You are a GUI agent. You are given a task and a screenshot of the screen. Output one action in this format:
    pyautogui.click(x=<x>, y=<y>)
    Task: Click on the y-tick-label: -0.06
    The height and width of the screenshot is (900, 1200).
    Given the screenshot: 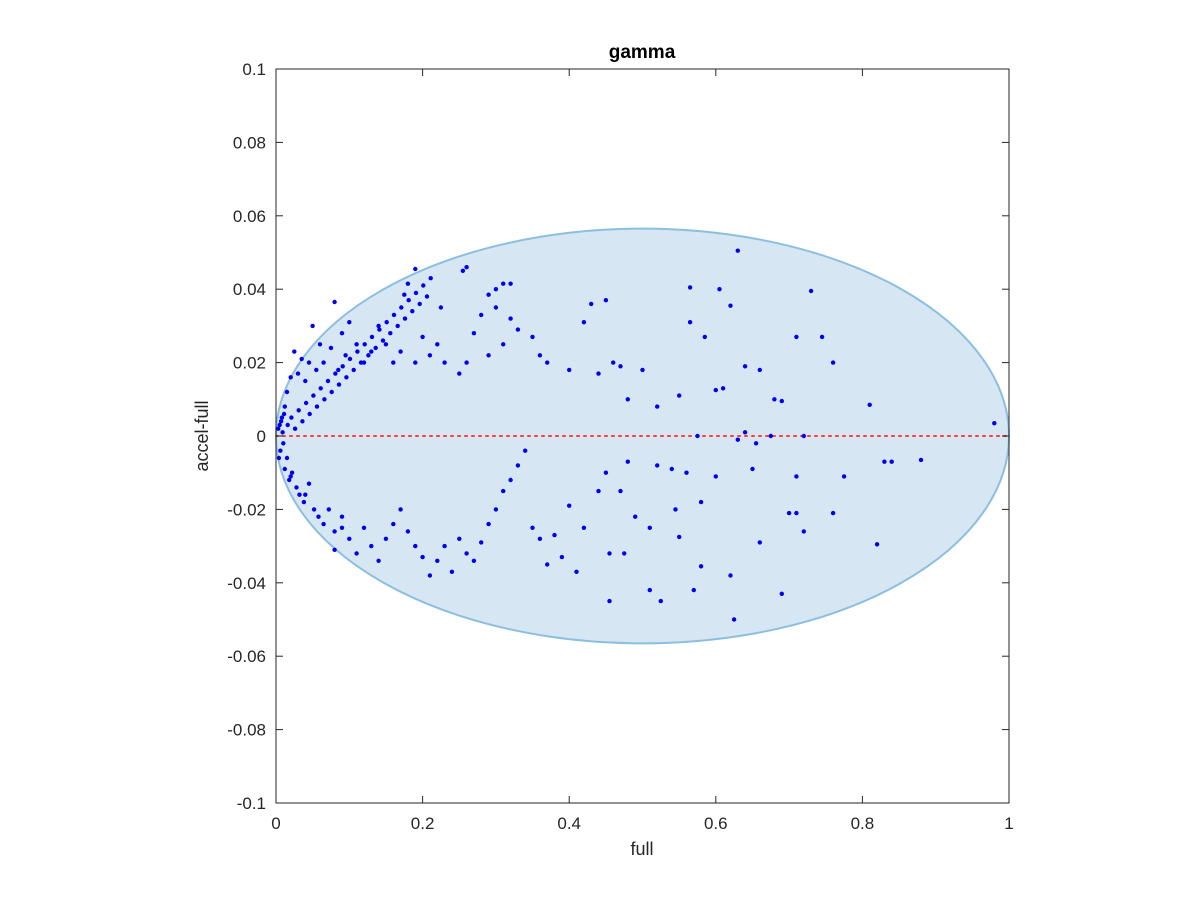 What is the action you would take?
    pyautogui.click(x=246, y=656)
    